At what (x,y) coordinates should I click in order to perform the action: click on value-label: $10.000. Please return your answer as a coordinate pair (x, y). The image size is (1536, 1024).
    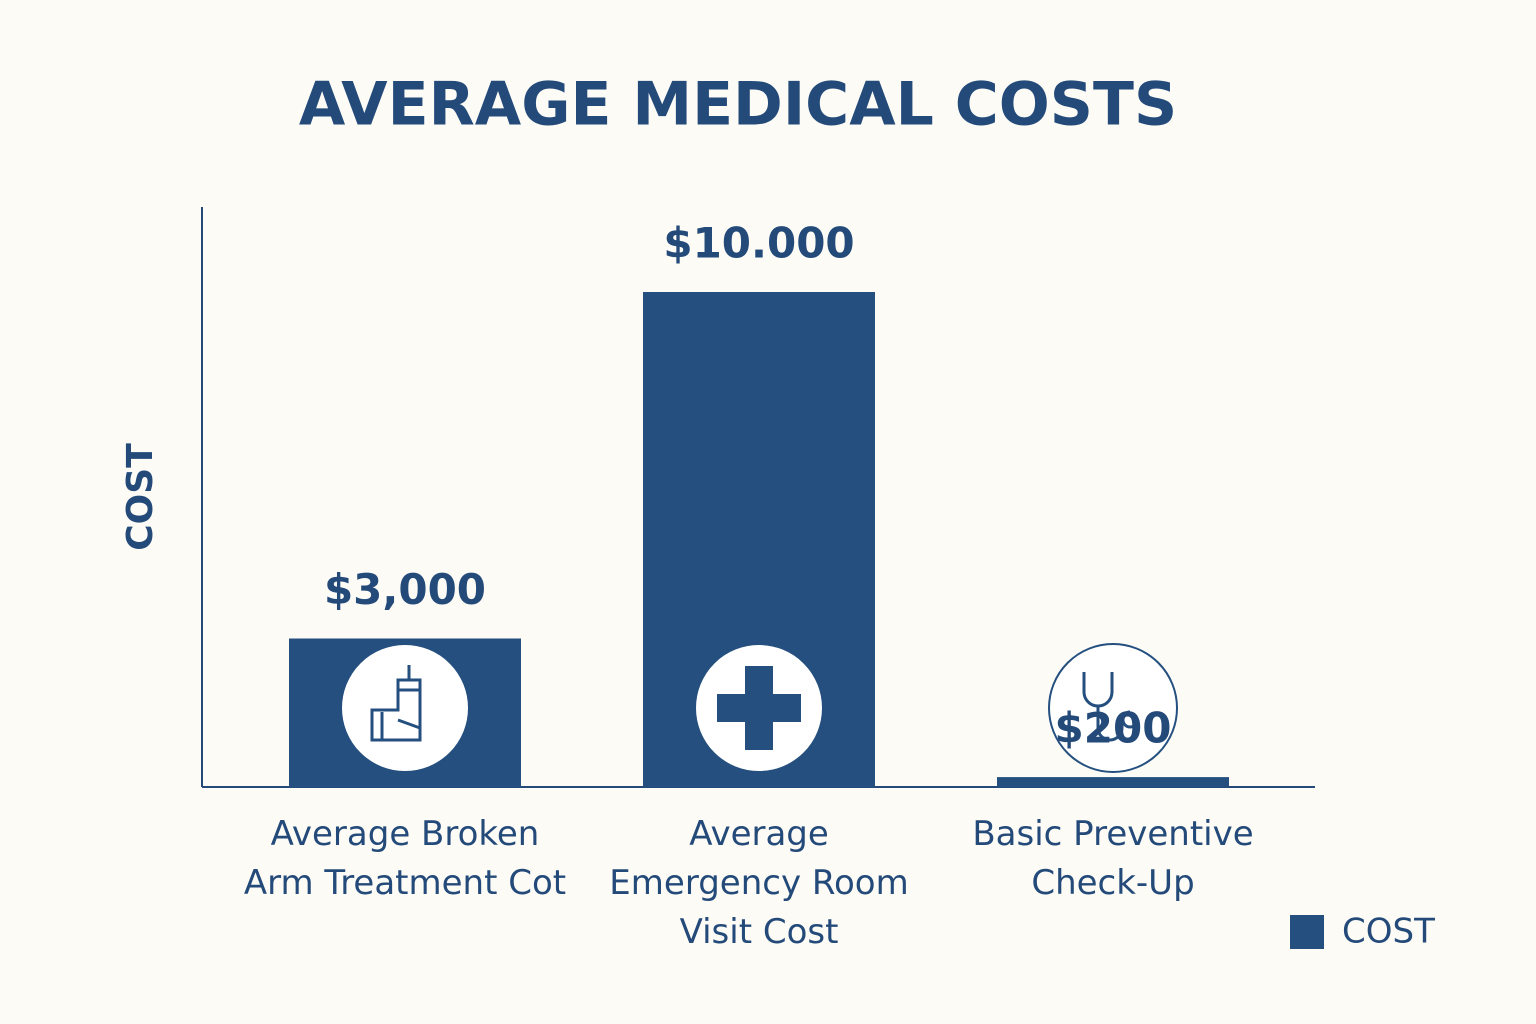
    Looking at the image, I should click on (758, 243).